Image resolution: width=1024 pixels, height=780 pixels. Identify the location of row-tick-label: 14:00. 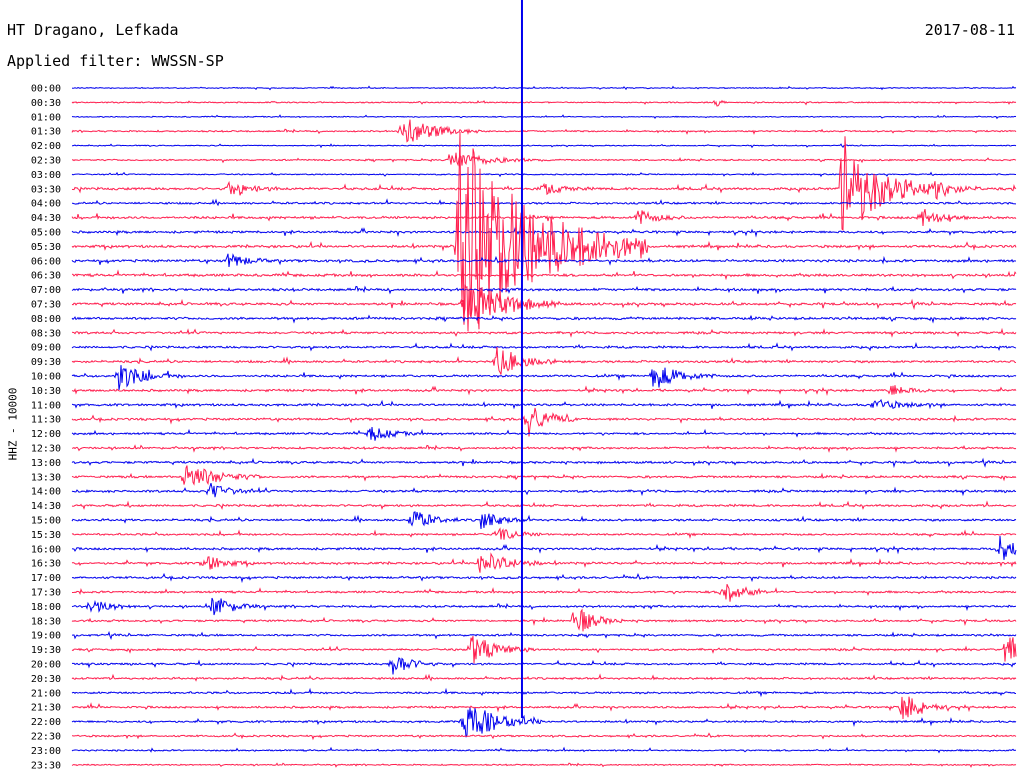
(46, 492).